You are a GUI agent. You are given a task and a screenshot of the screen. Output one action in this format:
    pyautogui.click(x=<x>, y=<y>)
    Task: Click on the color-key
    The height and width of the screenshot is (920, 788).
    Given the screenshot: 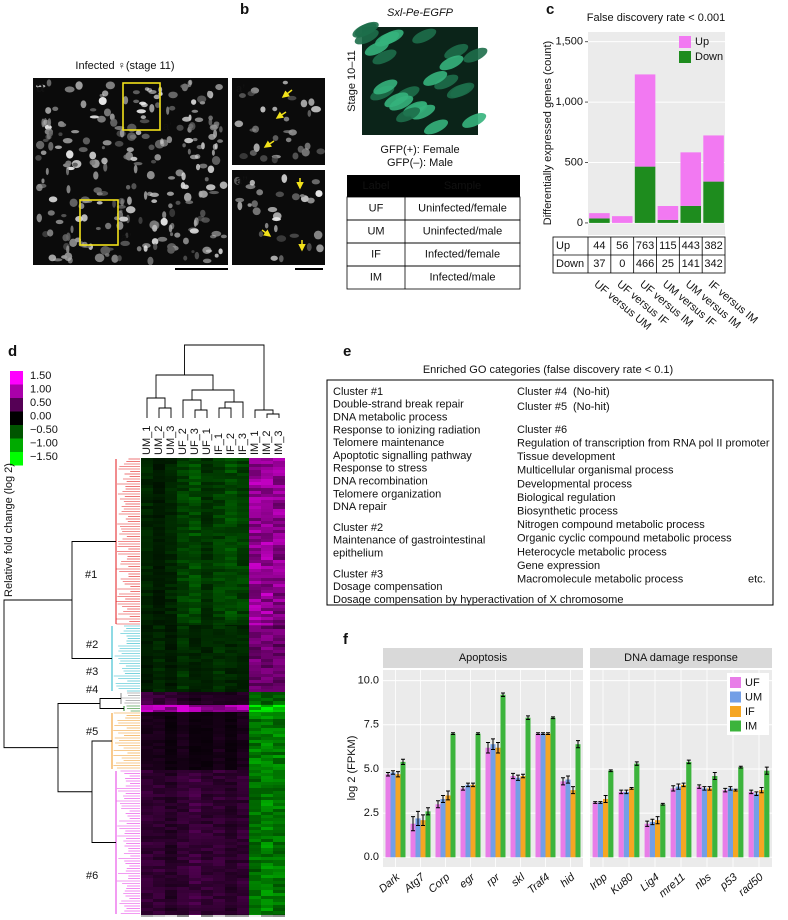 What is the action you would take?
    pyautogui.click(x=16, y=405)
    